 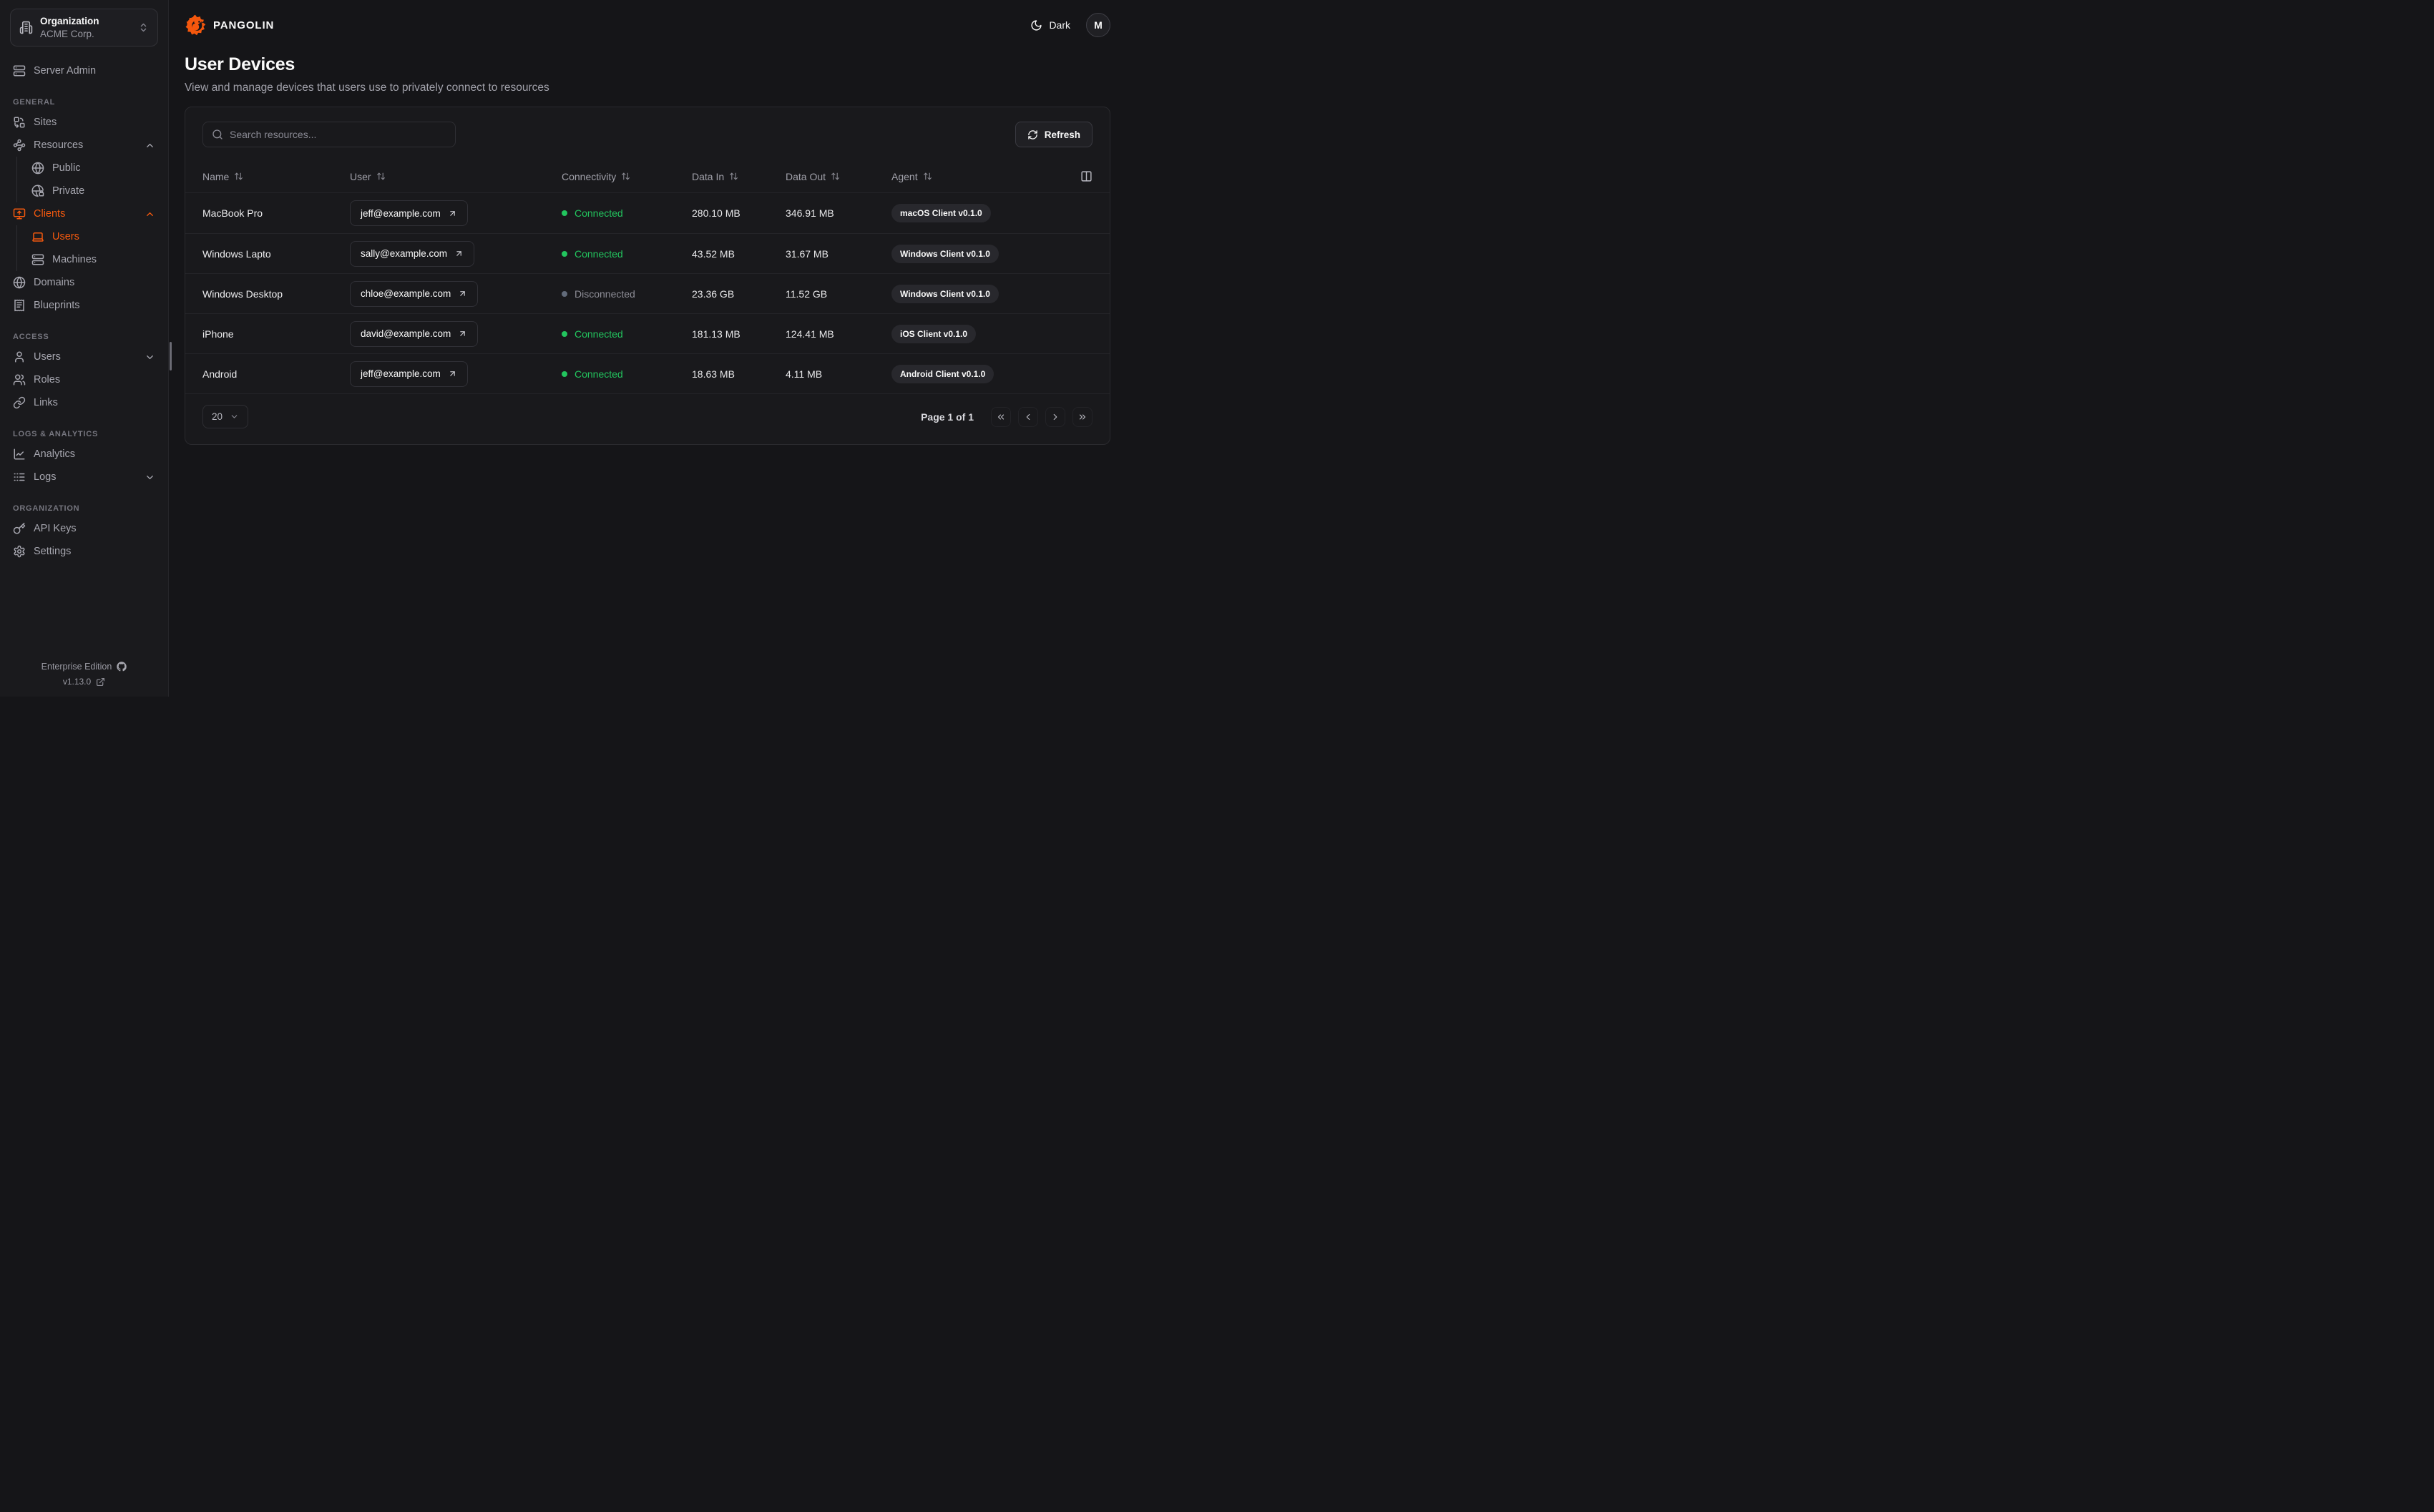 I want to click on sidebar-item-analytics: Analytics, so click(x=84, y=454).